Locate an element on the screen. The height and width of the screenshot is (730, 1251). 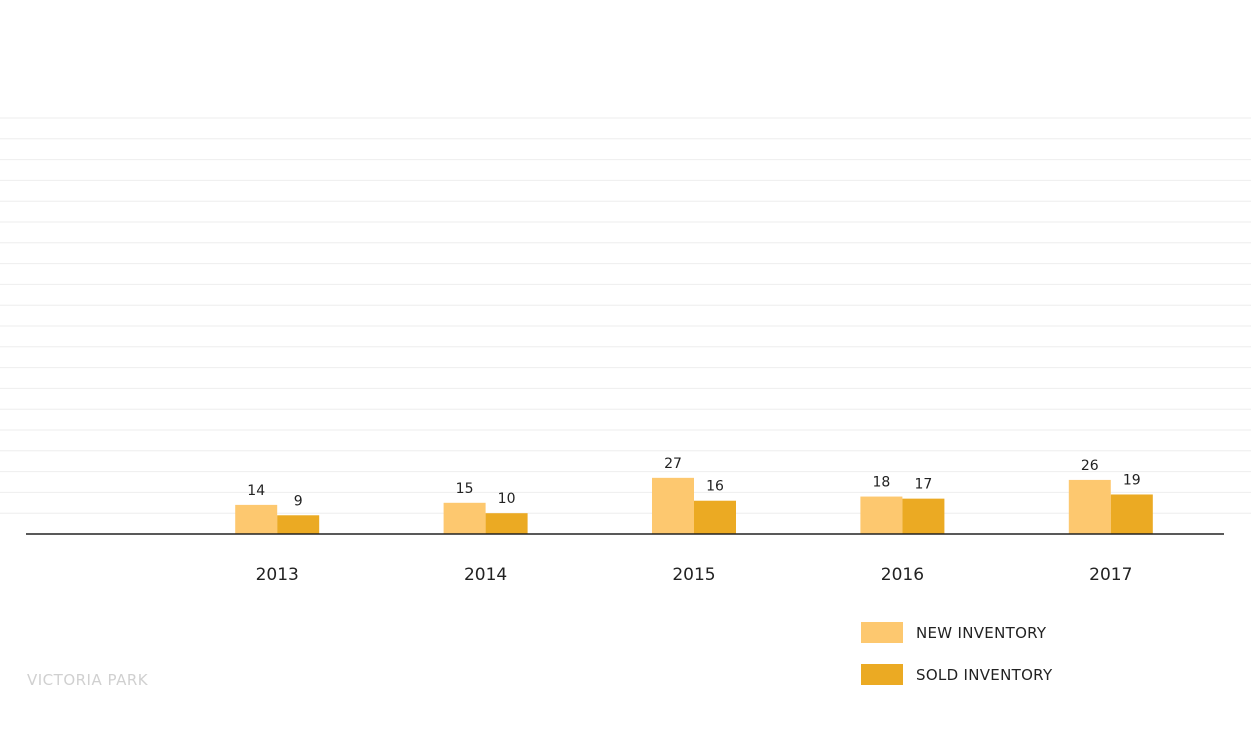
x-tick-label-2015: 2015 is located at coordinates (693, 575).